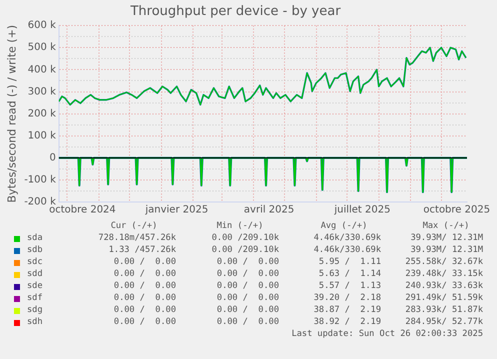  I want to click on x-tick-label: avril 2025, so click(269, 210).